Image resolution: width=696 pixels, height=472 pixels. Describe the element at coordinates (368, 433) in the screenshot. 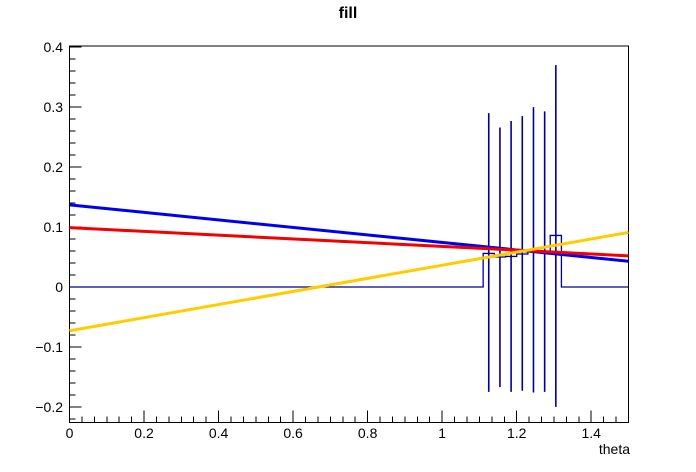

I see `x-tick-label: 0.8` at that location.